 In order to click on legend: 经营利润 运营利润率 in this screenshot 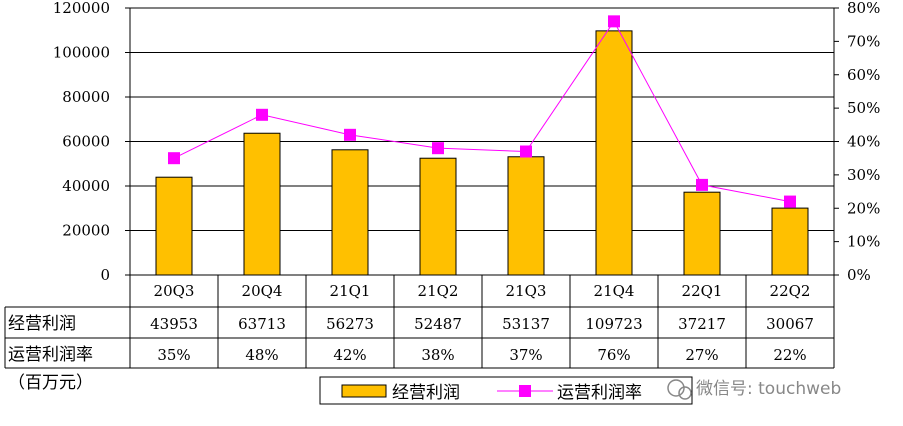, I will do `click(506, 390)`.